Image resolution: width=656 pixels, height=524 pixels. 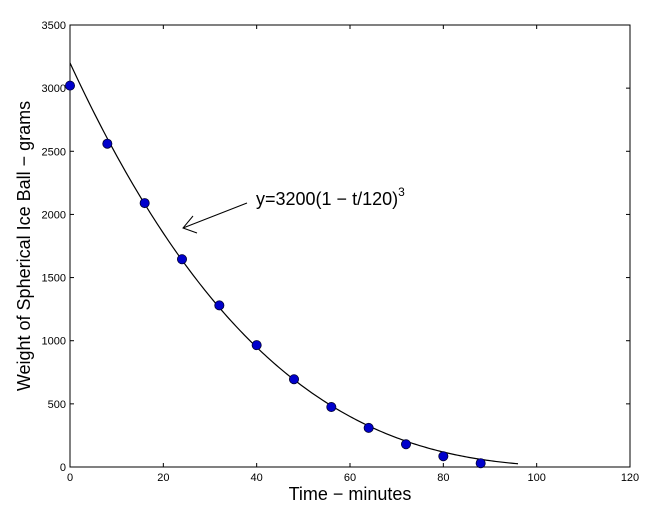 I want to click on y-axis-label: Weight of Spherical Ice Ball − grams, so click(x=24, y=246).